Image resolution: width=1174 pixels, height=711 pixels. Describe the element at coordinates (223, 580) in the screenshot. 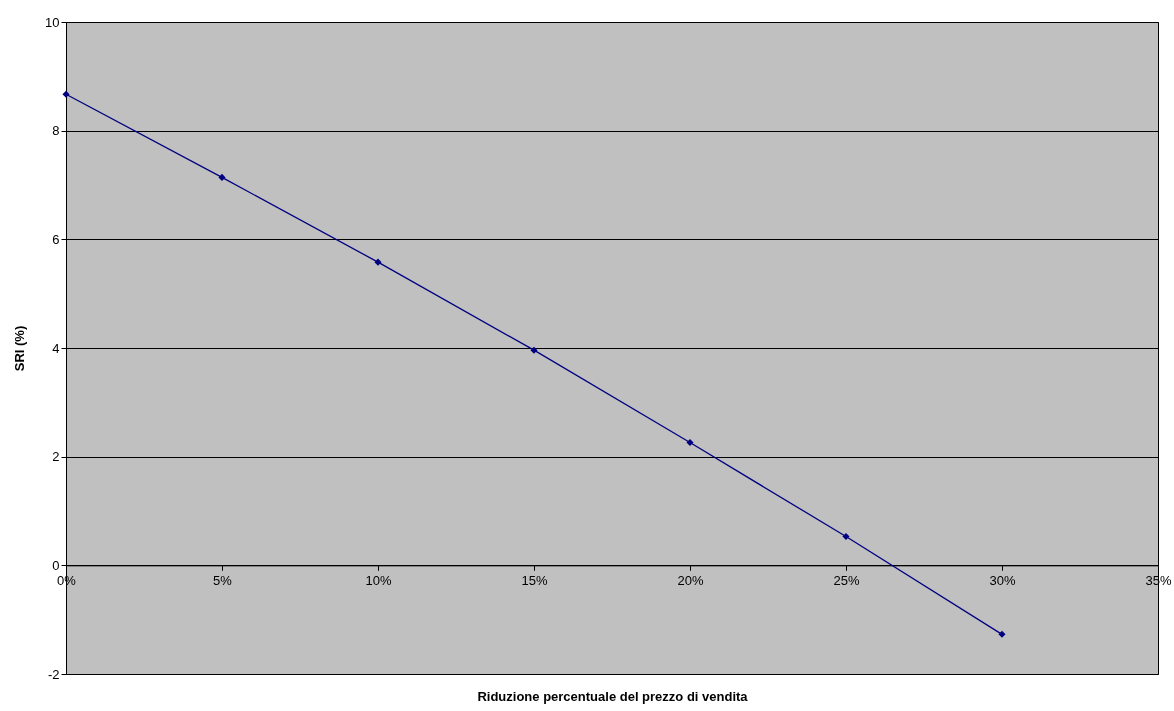

I see `x-tick-label: 5%` at that location.